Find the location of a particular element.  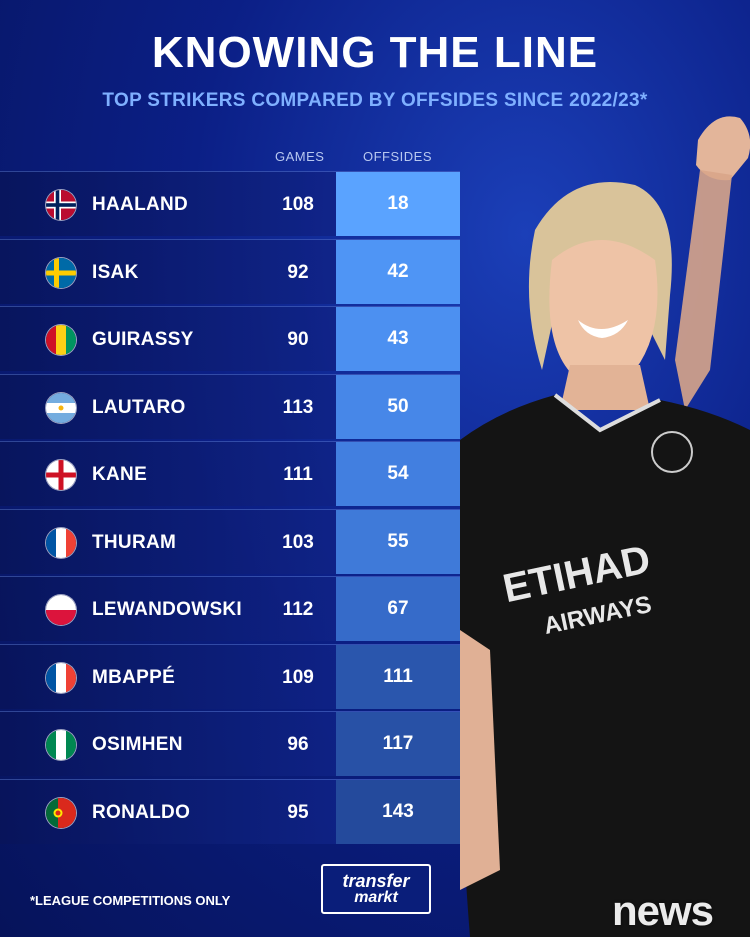

games-value: 112 is located at coordinates (298, 609).